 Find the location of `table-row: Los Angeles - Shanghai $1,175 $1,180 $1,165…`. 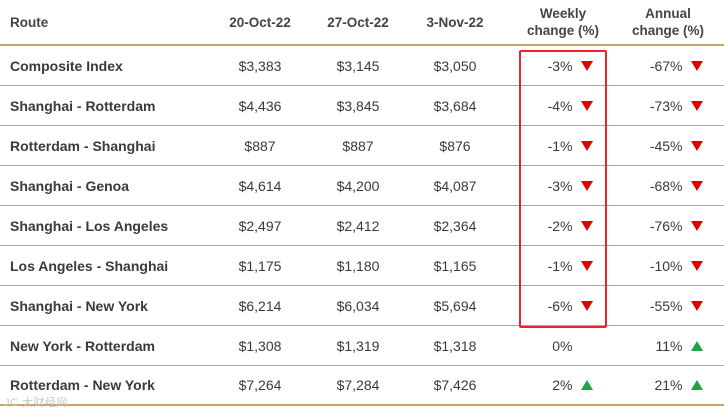

table-row: Los Angeles - Shanghai $1,175 $1,180 $1,165… is located at coordinates (362, 266).